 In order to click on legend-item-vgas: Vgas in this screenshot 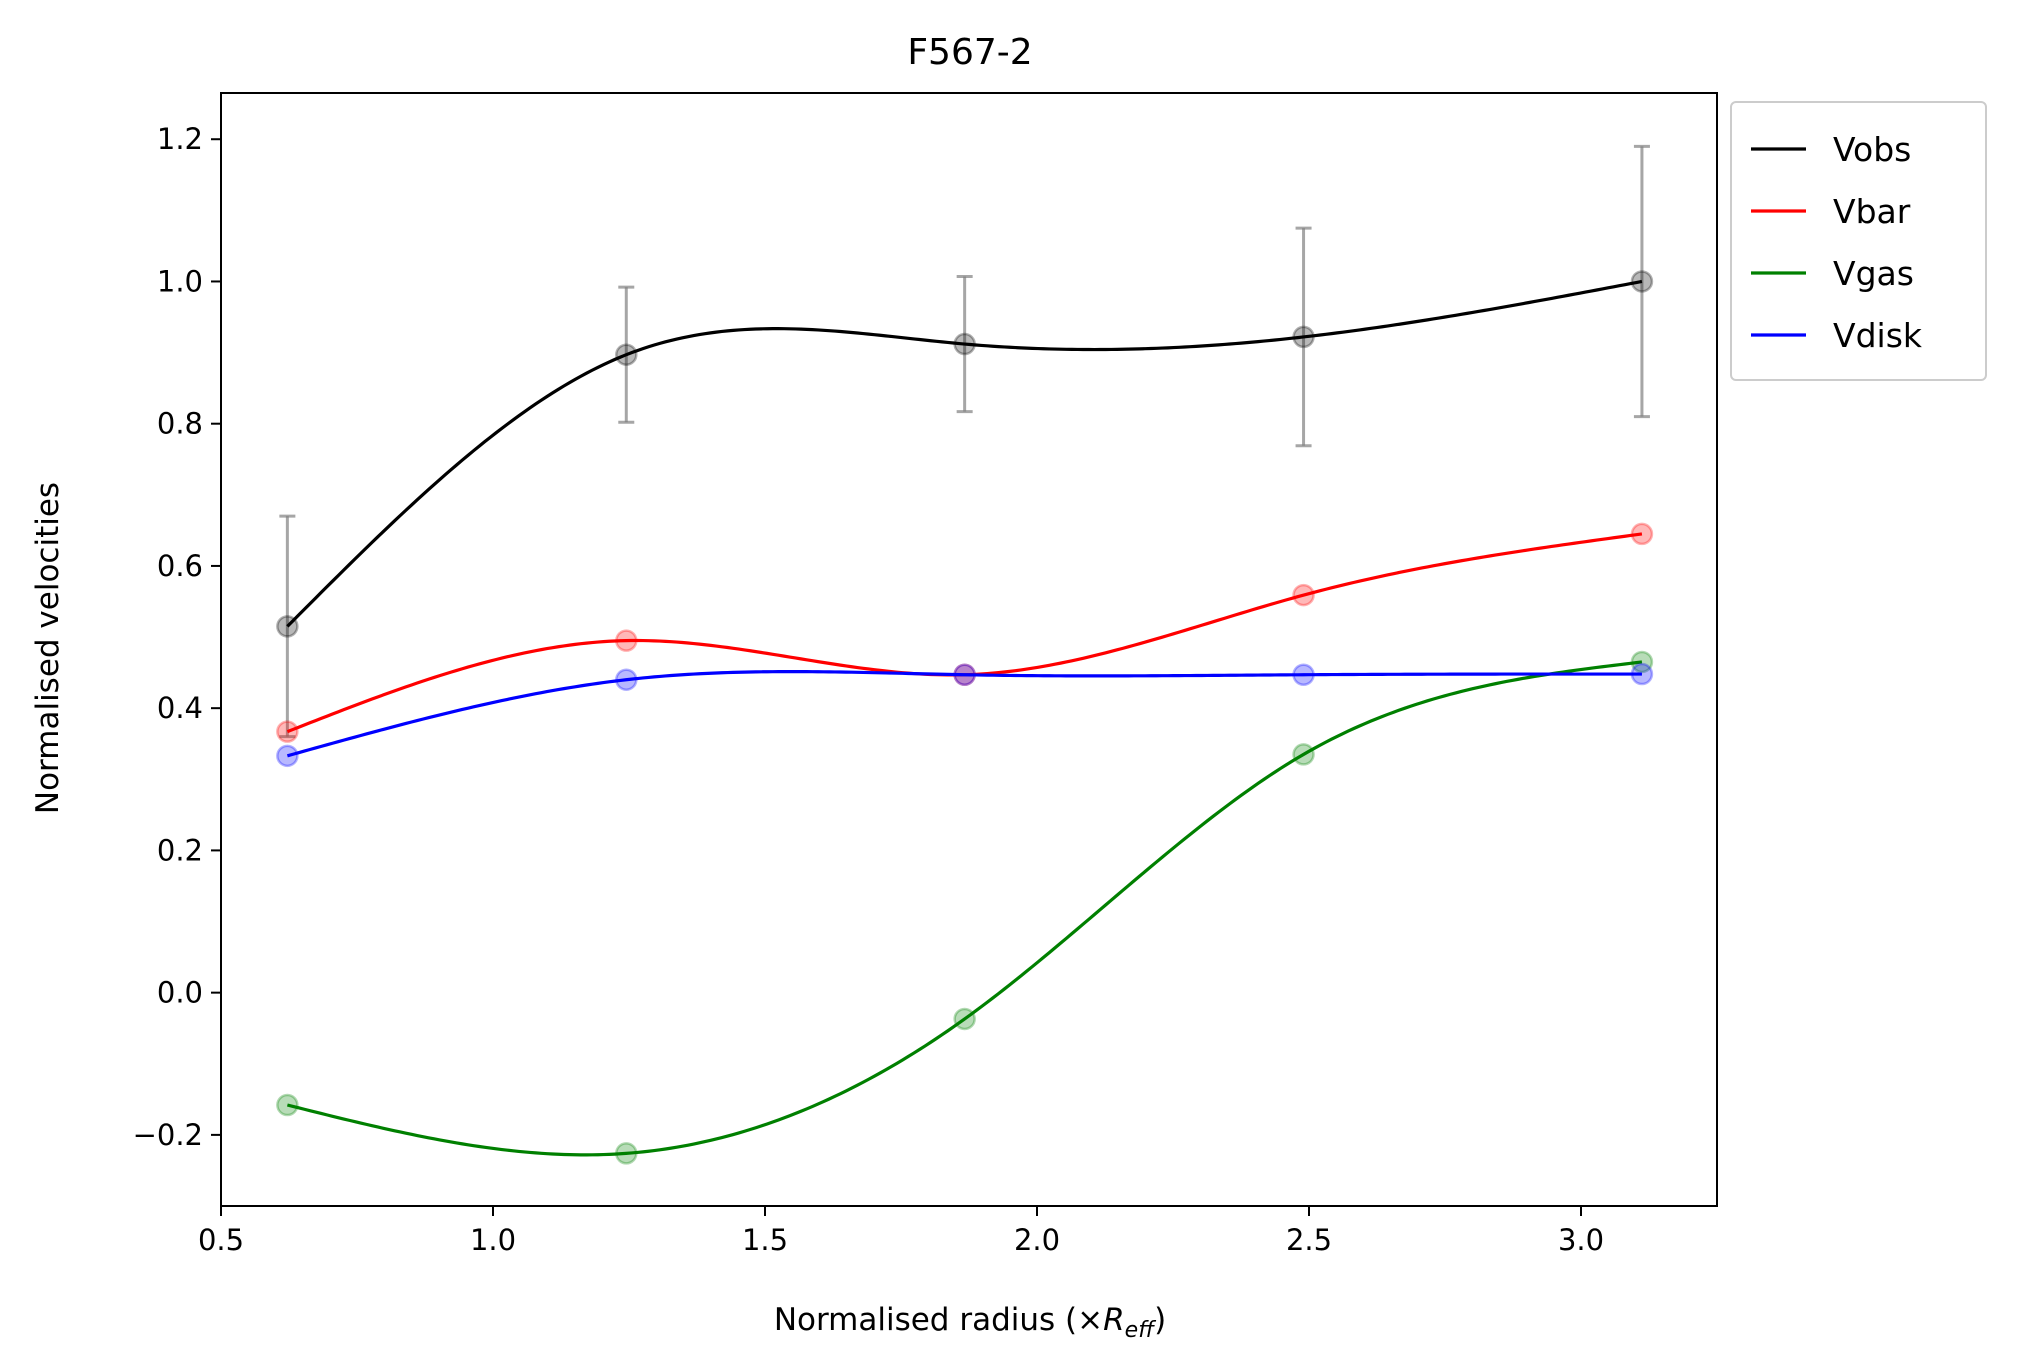, I will do `click(1832, 273)`.